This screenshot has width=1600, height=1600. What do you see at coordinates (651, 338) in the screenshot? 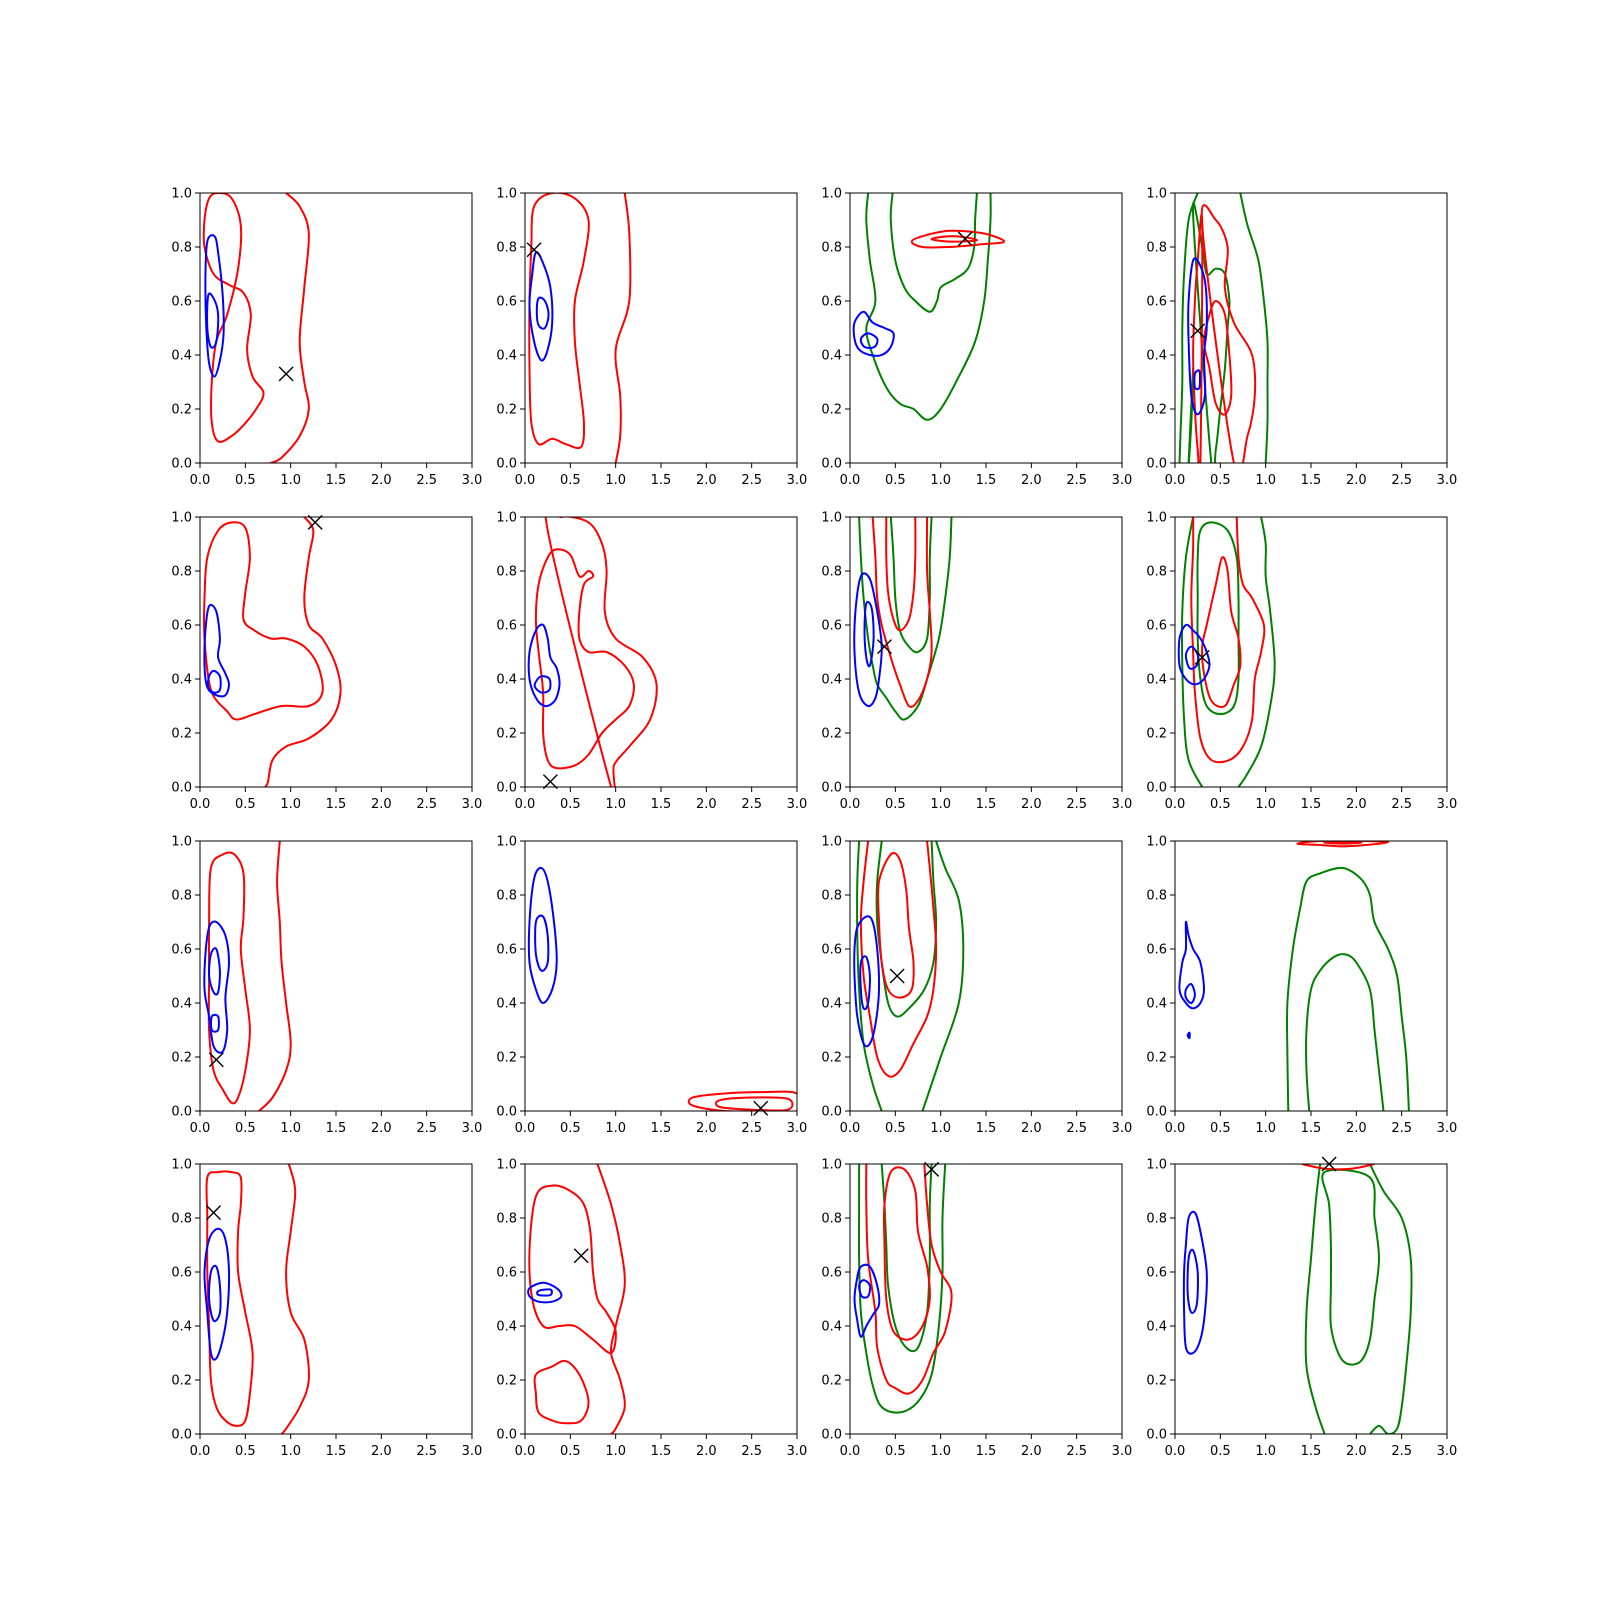
I see `panel-r1-c2: 0.0 0.5 1.0 1.5 2.0 2.5 3.0 0.0 0.2 0.4 0.6 0.8 1.0` at bounding box center [651, 338].